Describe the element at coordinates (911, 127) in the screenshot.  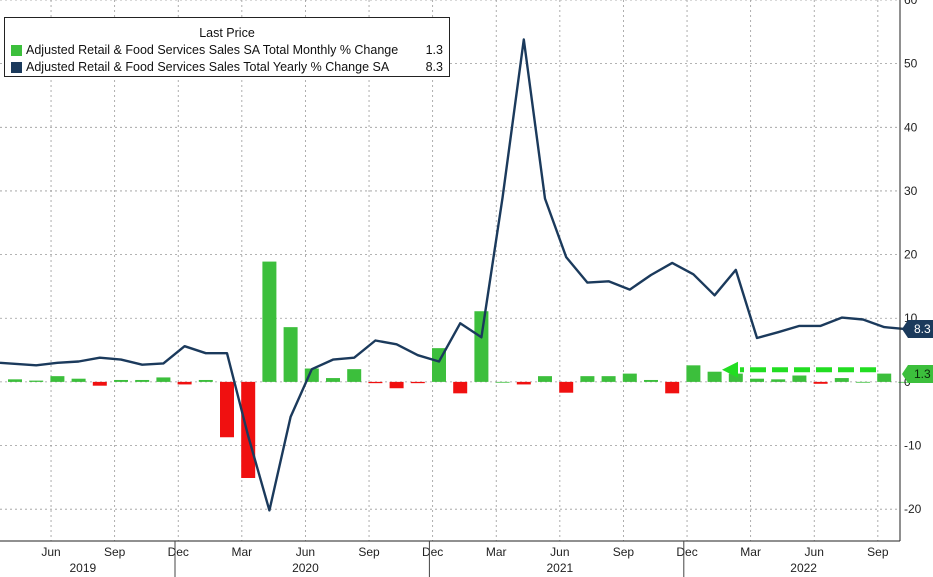
I see `y-tick-label: 40` at that location.